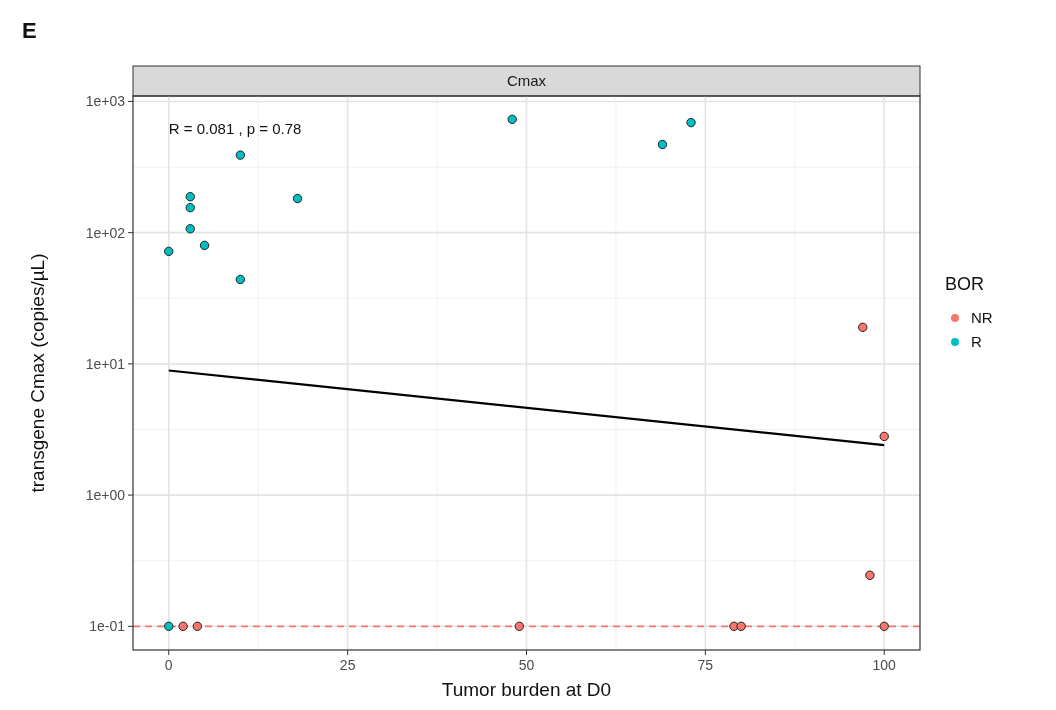 This screenshot has height=710, width=1056. Describe the element at coordinates (168, 665) in the screenshot. I see `x-tick-label: 0` at that location.